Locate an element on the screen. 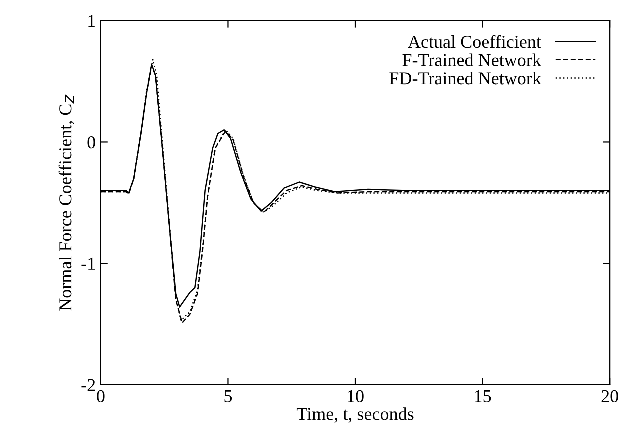 Image resolution: width=627 pixels, height=444 pixels. y-tick-label: -2 is located at coordinates (89, 385).